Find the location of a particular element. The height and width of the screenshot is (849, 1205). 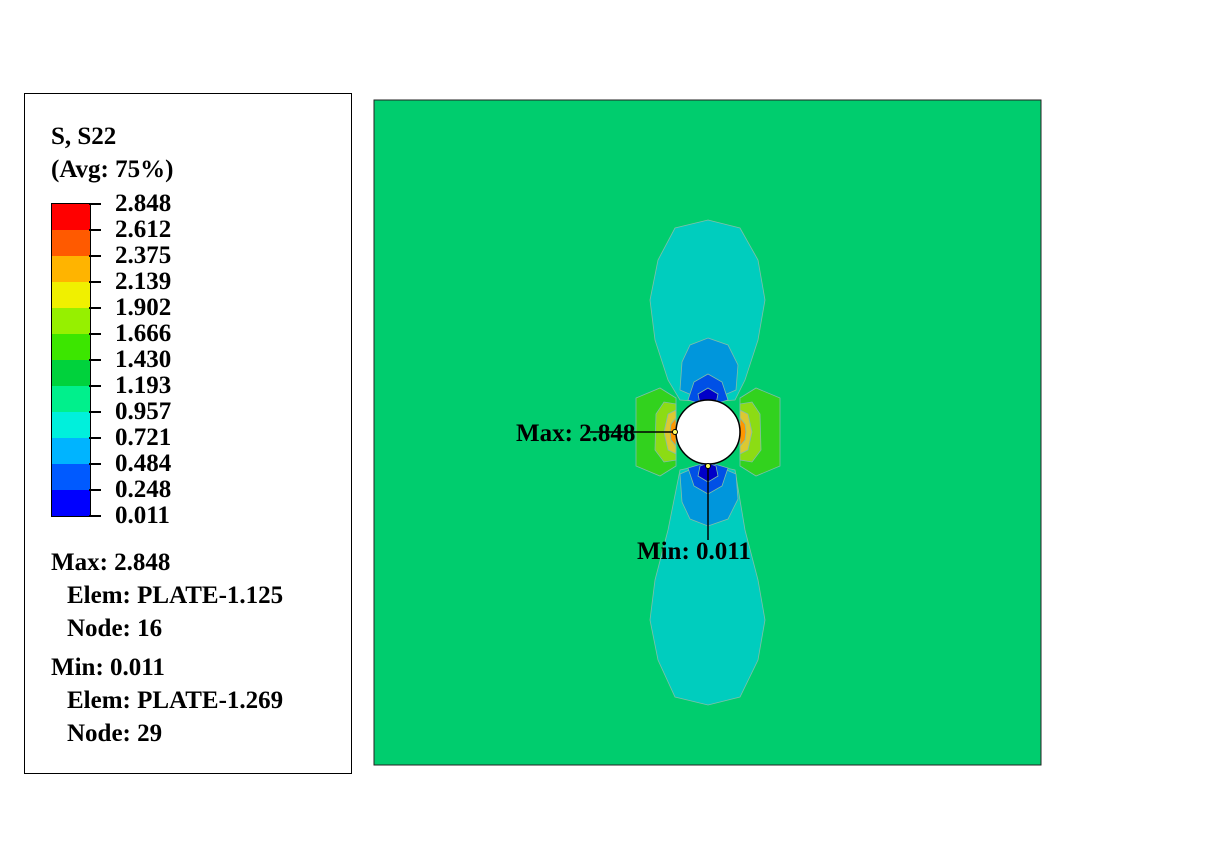

right-side-orange-contour is located at coordinates (743, 432).